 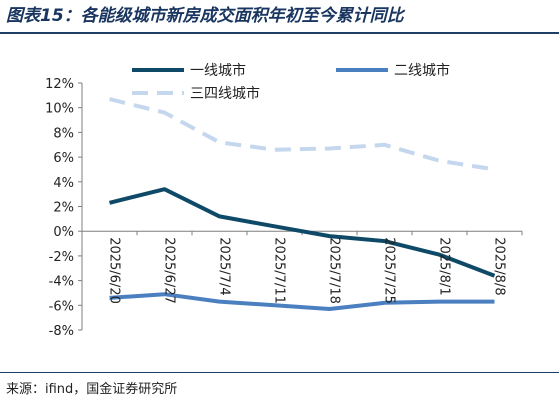 What do you see at coordinates (61, 282) in the screenshot?
I see `y-tick-label: -4%` at bounding box center [61, 282].